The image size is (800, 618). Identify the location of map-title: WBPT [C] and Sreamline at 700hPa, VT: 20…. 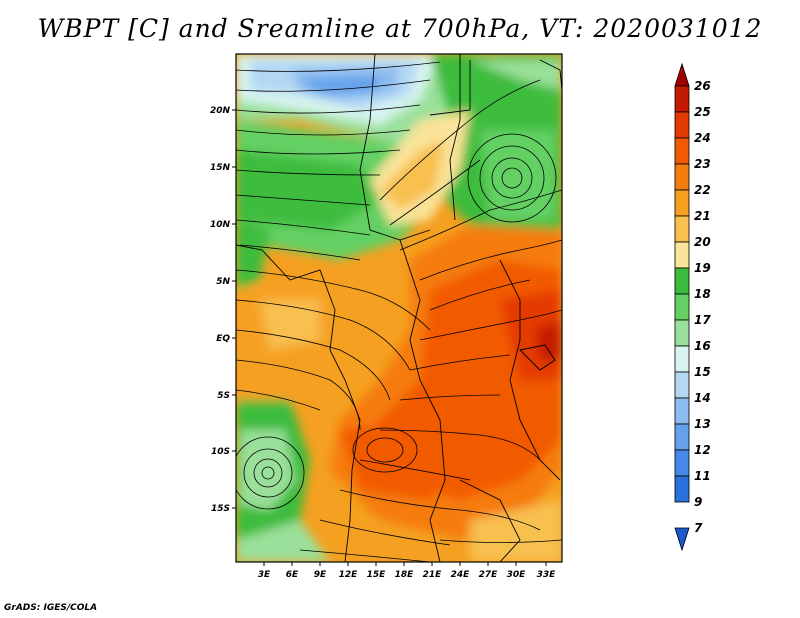
(400, 28).